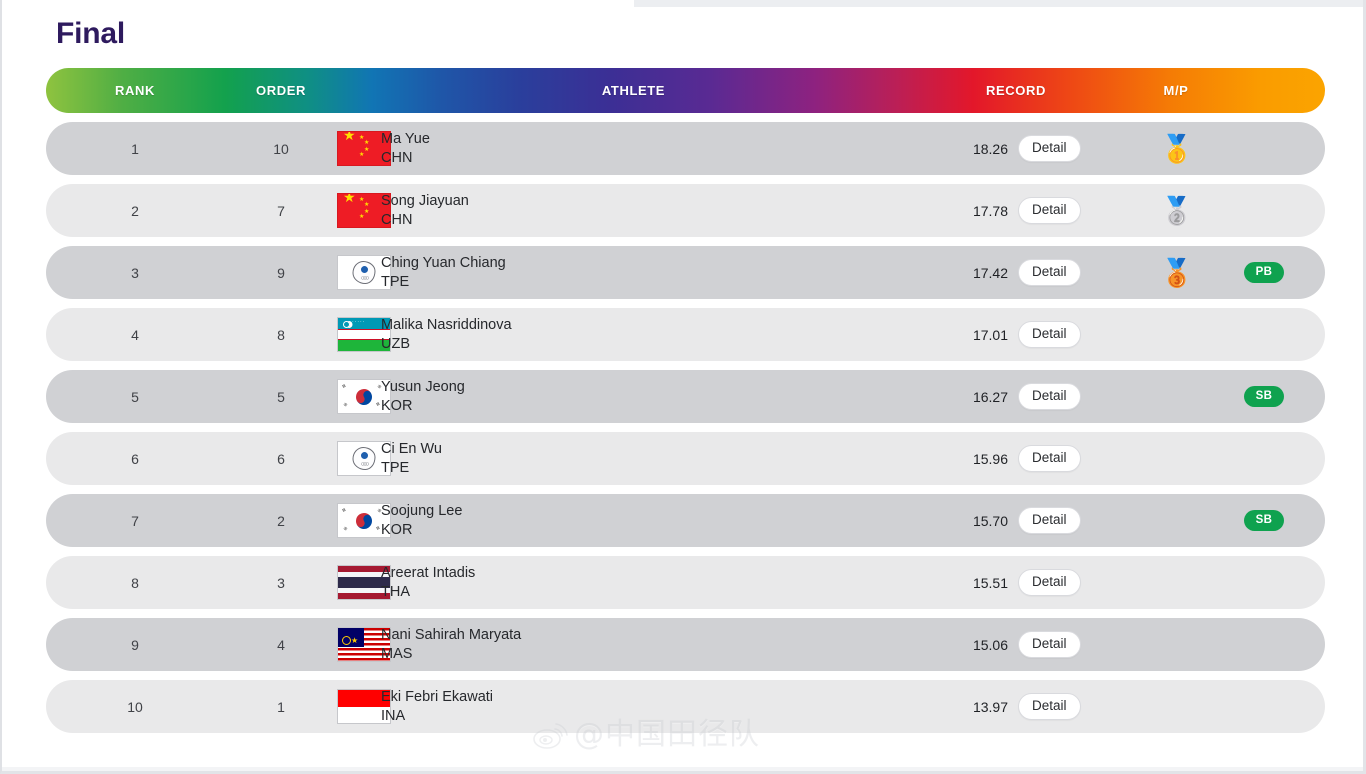  Describe the element at coordinates (685, 396) in the screenshot. I see `table-row: 5 5 ≡ ≡ ≡ ≡ Yusun Jeong KOR 16.27 Detail SB` at that location.